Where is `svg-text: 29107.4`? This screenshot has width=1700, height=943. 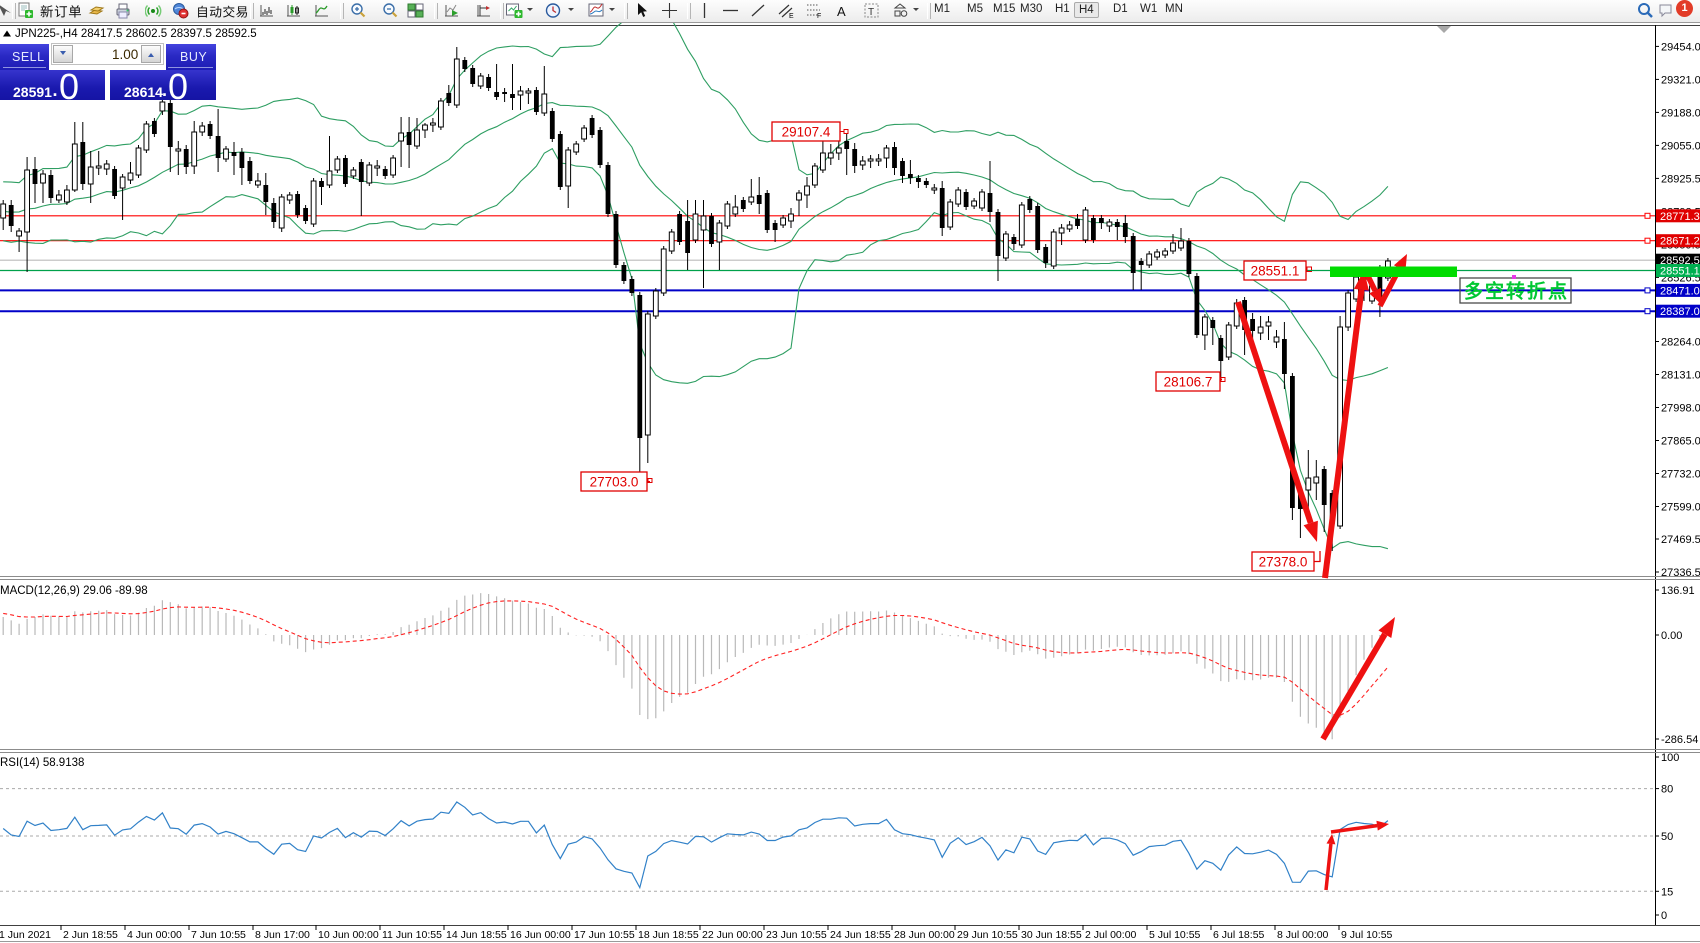 svg-text: 29107.4 is located at coordinates (806, 132).